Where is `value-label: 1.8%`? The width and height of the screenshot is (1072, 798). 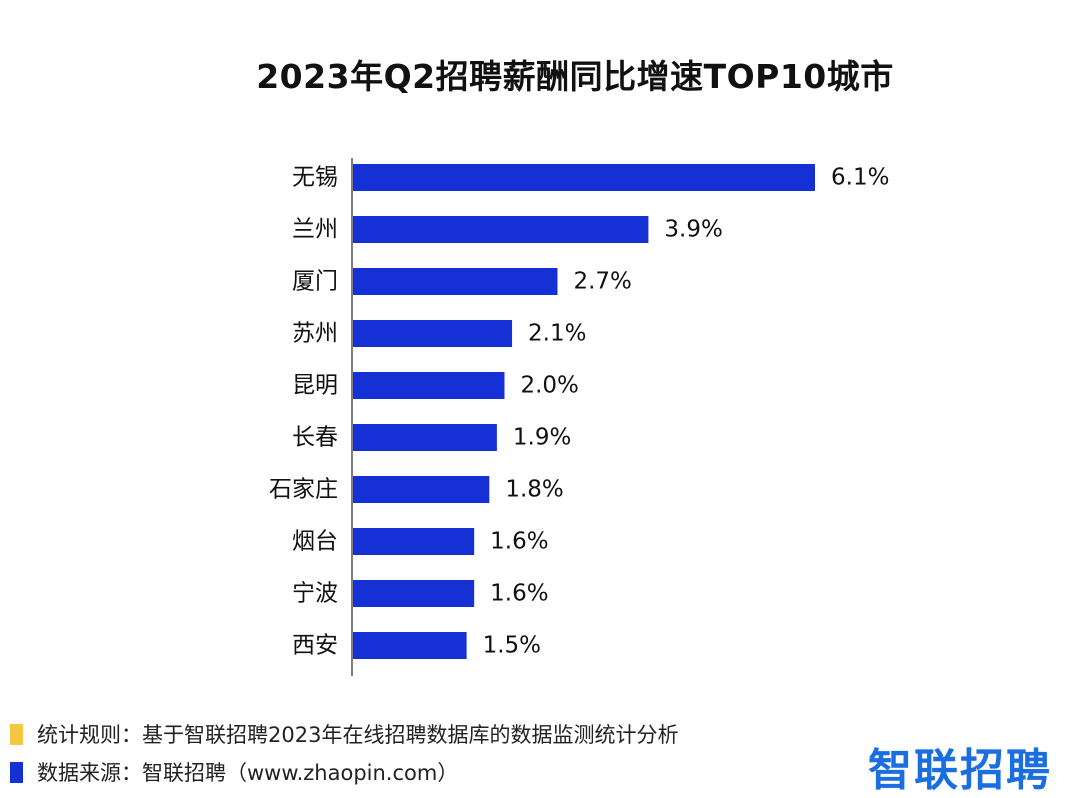
value-label: 1.8% is located at coordinates (534, 490).